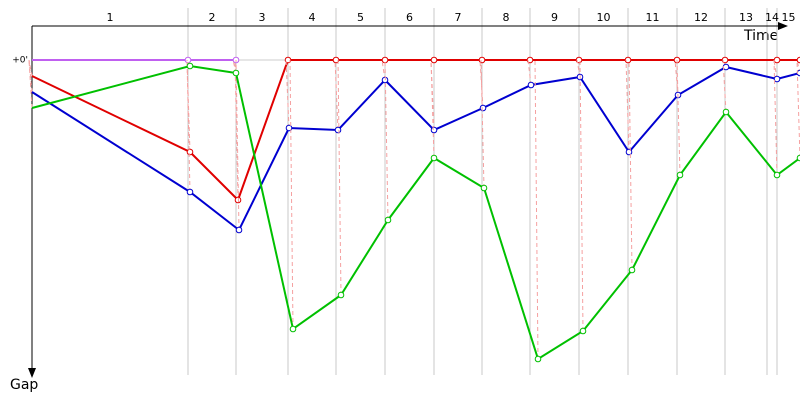 The width and height of the screenshot is (800, 404). What do you see at coordinates (604, 17) in the screenshot?
I see `lap-label: 10` at bounding box center [604, 17].